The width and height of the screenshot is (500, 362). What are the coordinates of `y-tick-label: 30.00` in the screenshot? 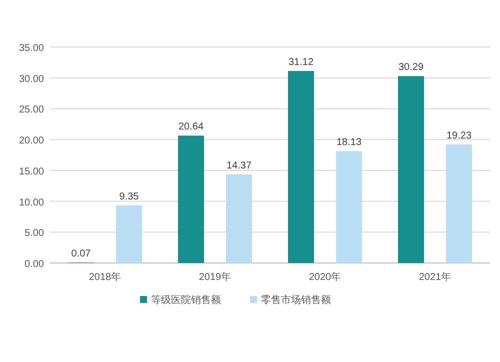 It's located at (31, 79).